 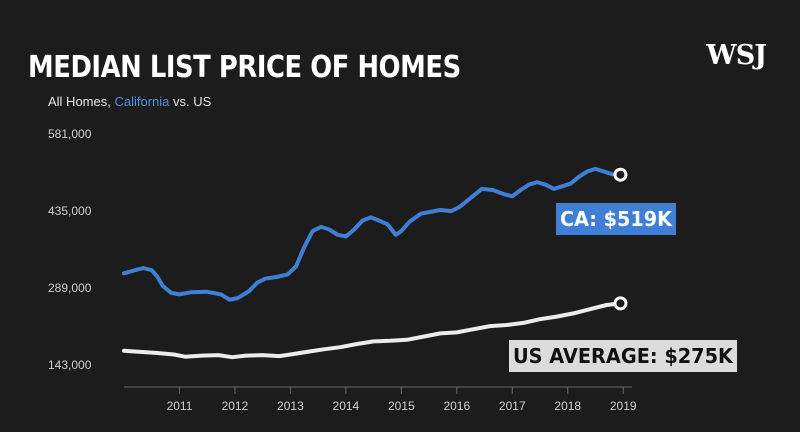 I want to click on chart-title: MEDIAN LIST PRICE OF HOMES, so click(x=244, y=67).